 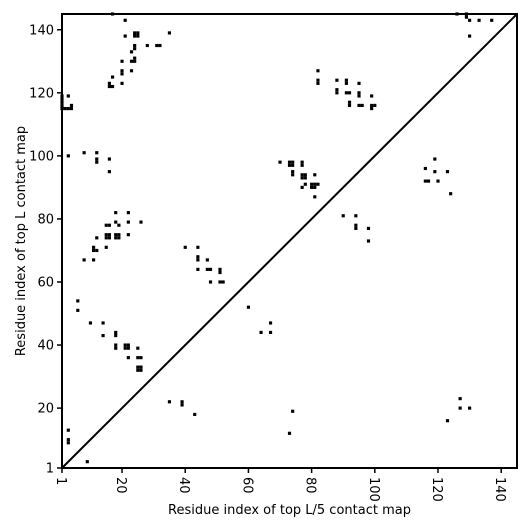 What do you see at coordinates (41, 156) in the screenshot?
I see `y-tick-label: 100` at bounding box center [41, 156].